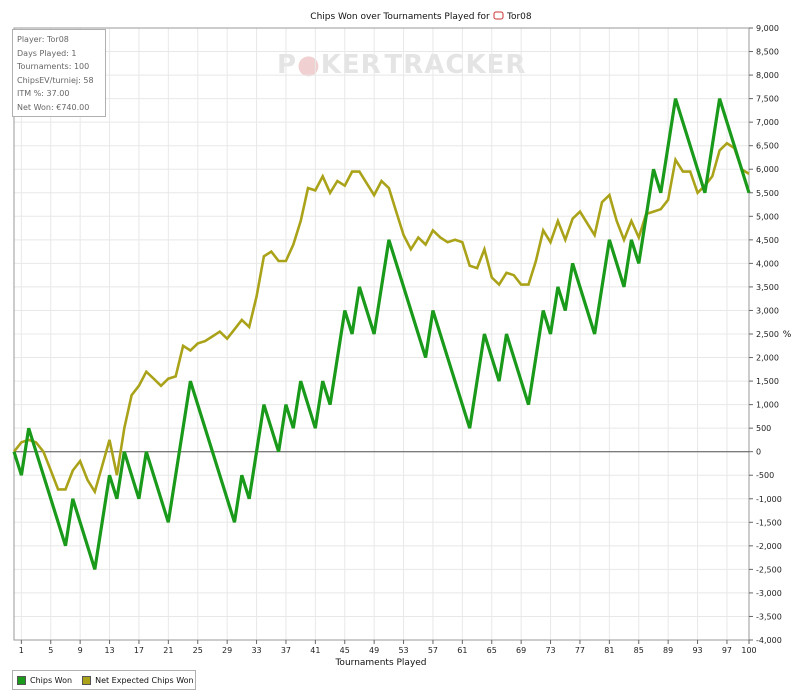 This screenshot has width=800, height=698. Describe the element at coordinates (767, 99) in the screenshot. I see `y-tick-label: 7,500` at that location.